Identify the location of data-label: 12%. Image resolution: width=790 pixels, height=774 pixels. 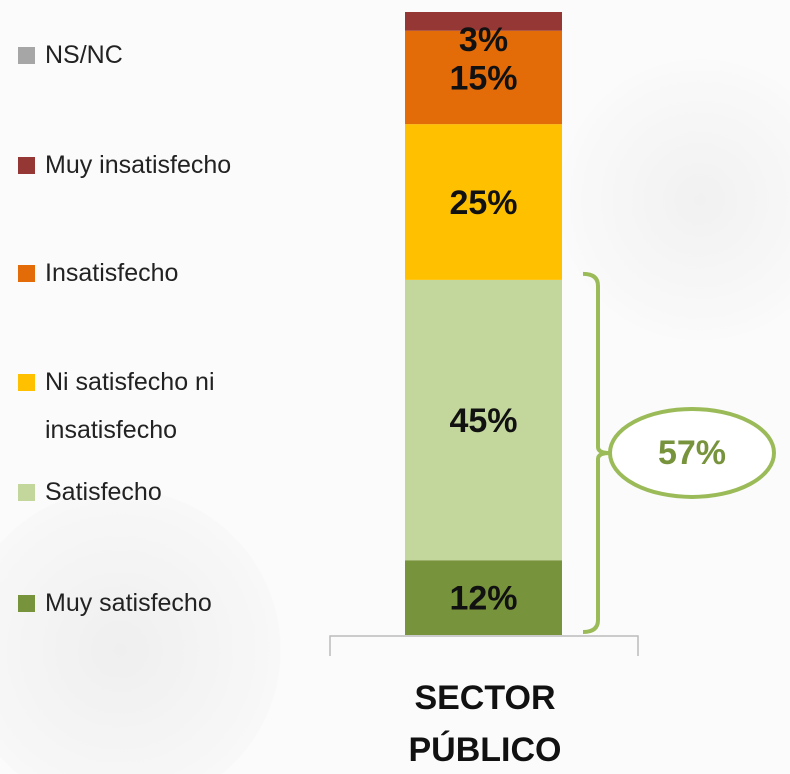
(483, 599).